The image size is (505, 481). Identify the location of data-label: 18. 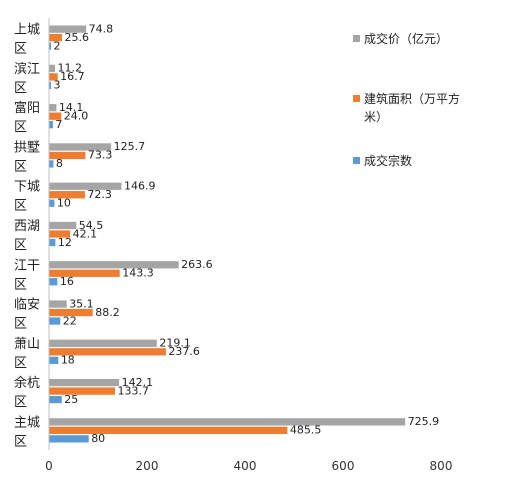
(68, 360).